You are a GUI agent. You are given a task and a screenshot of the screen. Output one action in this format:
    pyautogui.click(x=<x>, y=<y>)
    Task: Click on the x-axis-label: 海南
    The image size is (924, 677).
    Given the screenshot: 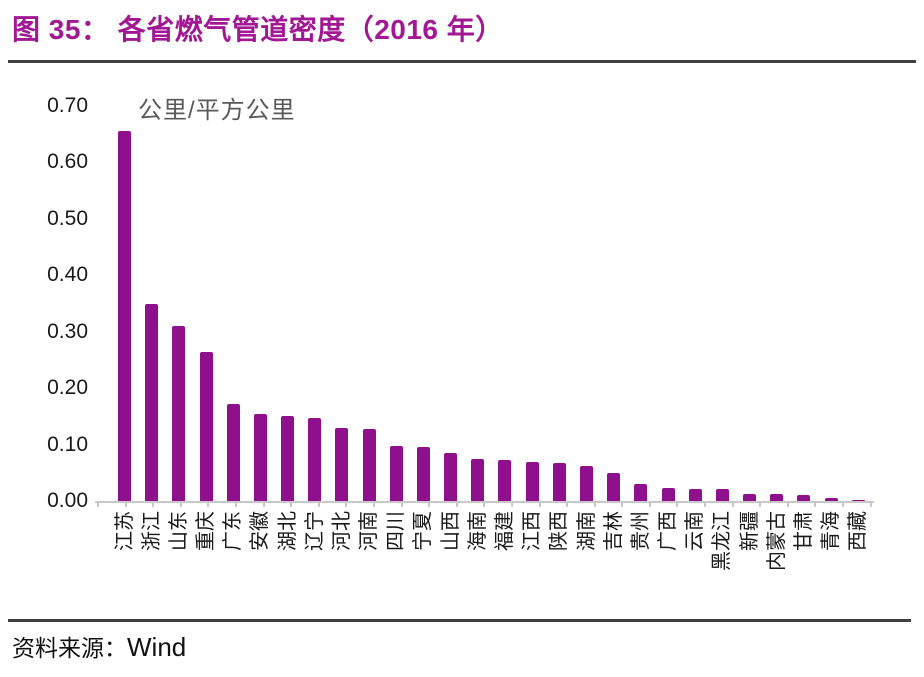 What is the action you would take?
    pyautogui.click(x=477, y=561)
    